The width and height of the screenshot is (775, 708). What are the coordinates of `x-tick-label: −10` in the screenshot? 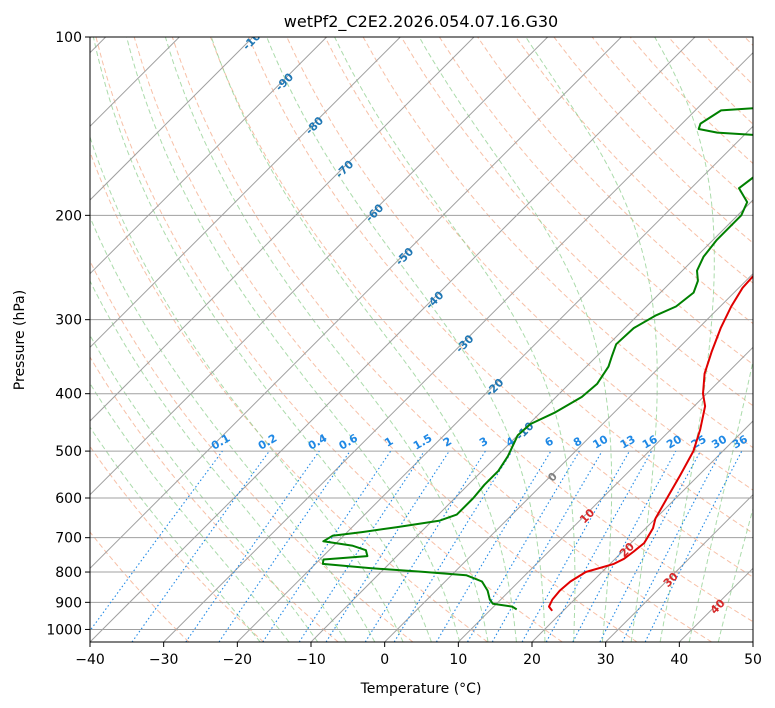 It's located at (311, 660).